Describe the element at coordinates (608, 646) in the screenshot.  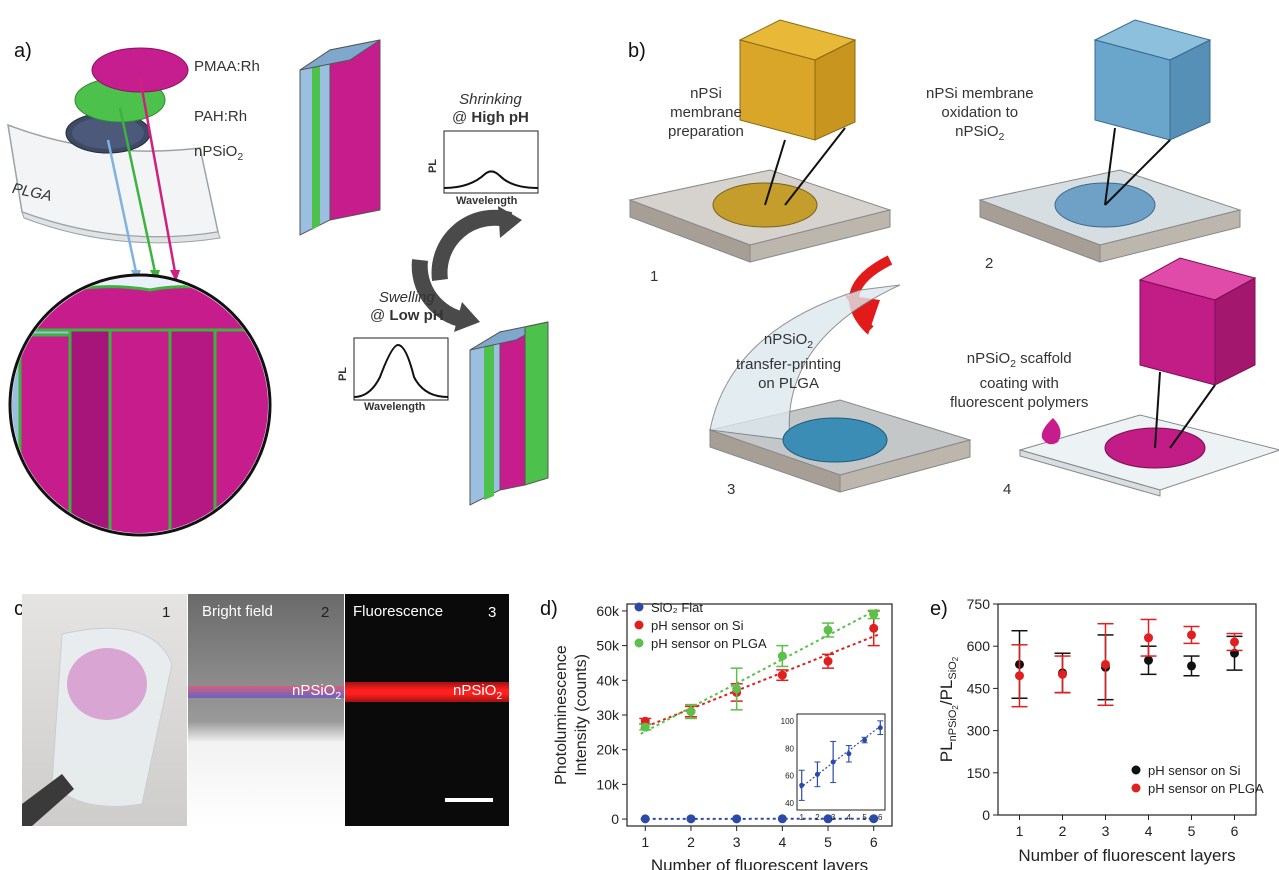
I see `chart-d-ytick-label: 50k` at that location.